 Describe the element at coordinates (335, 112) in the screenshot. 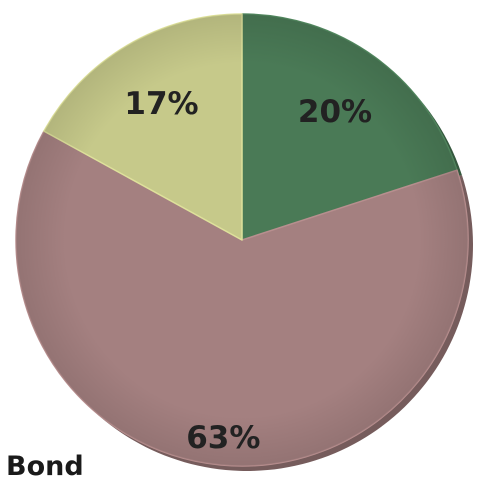

I see `slice-label-20-pct: 20%` at that location.